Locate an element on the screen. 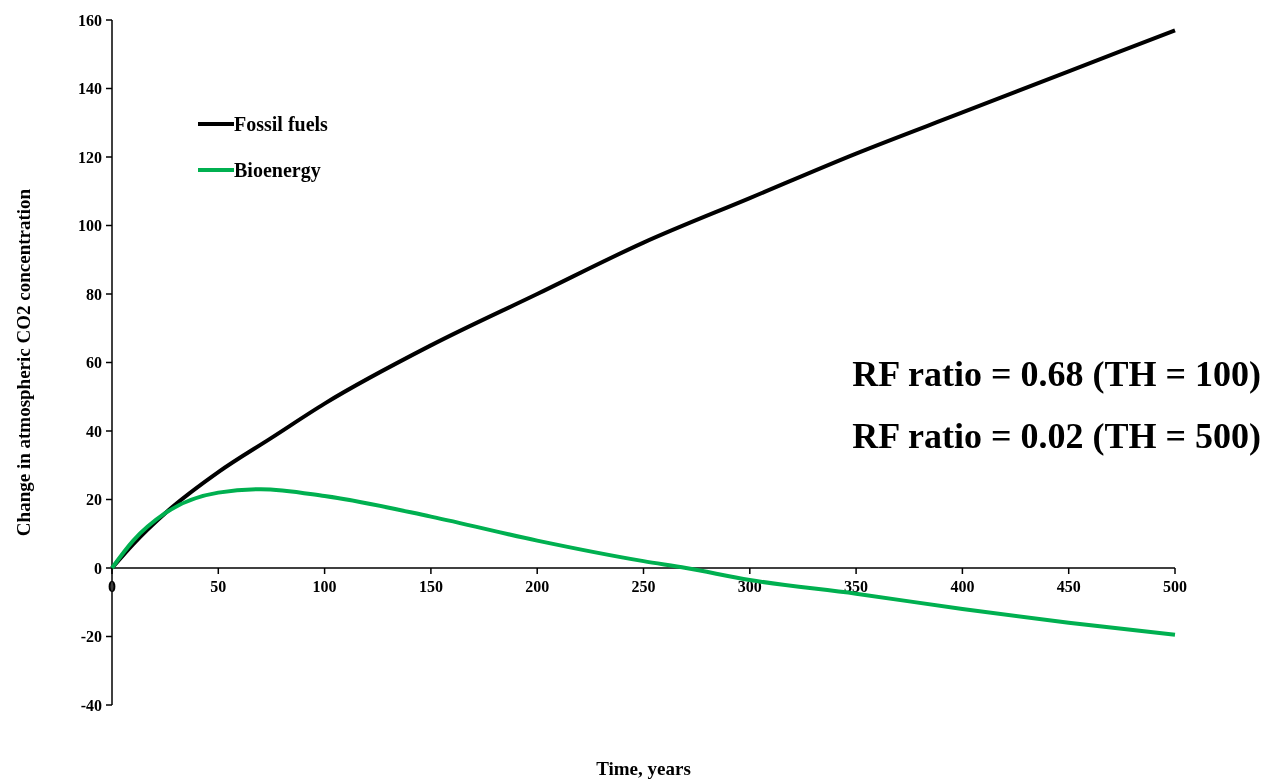 Image resolution: width=1267 pixels, height=783 pixels. x-tick-label: 400 is located at coordinates (962, 586).